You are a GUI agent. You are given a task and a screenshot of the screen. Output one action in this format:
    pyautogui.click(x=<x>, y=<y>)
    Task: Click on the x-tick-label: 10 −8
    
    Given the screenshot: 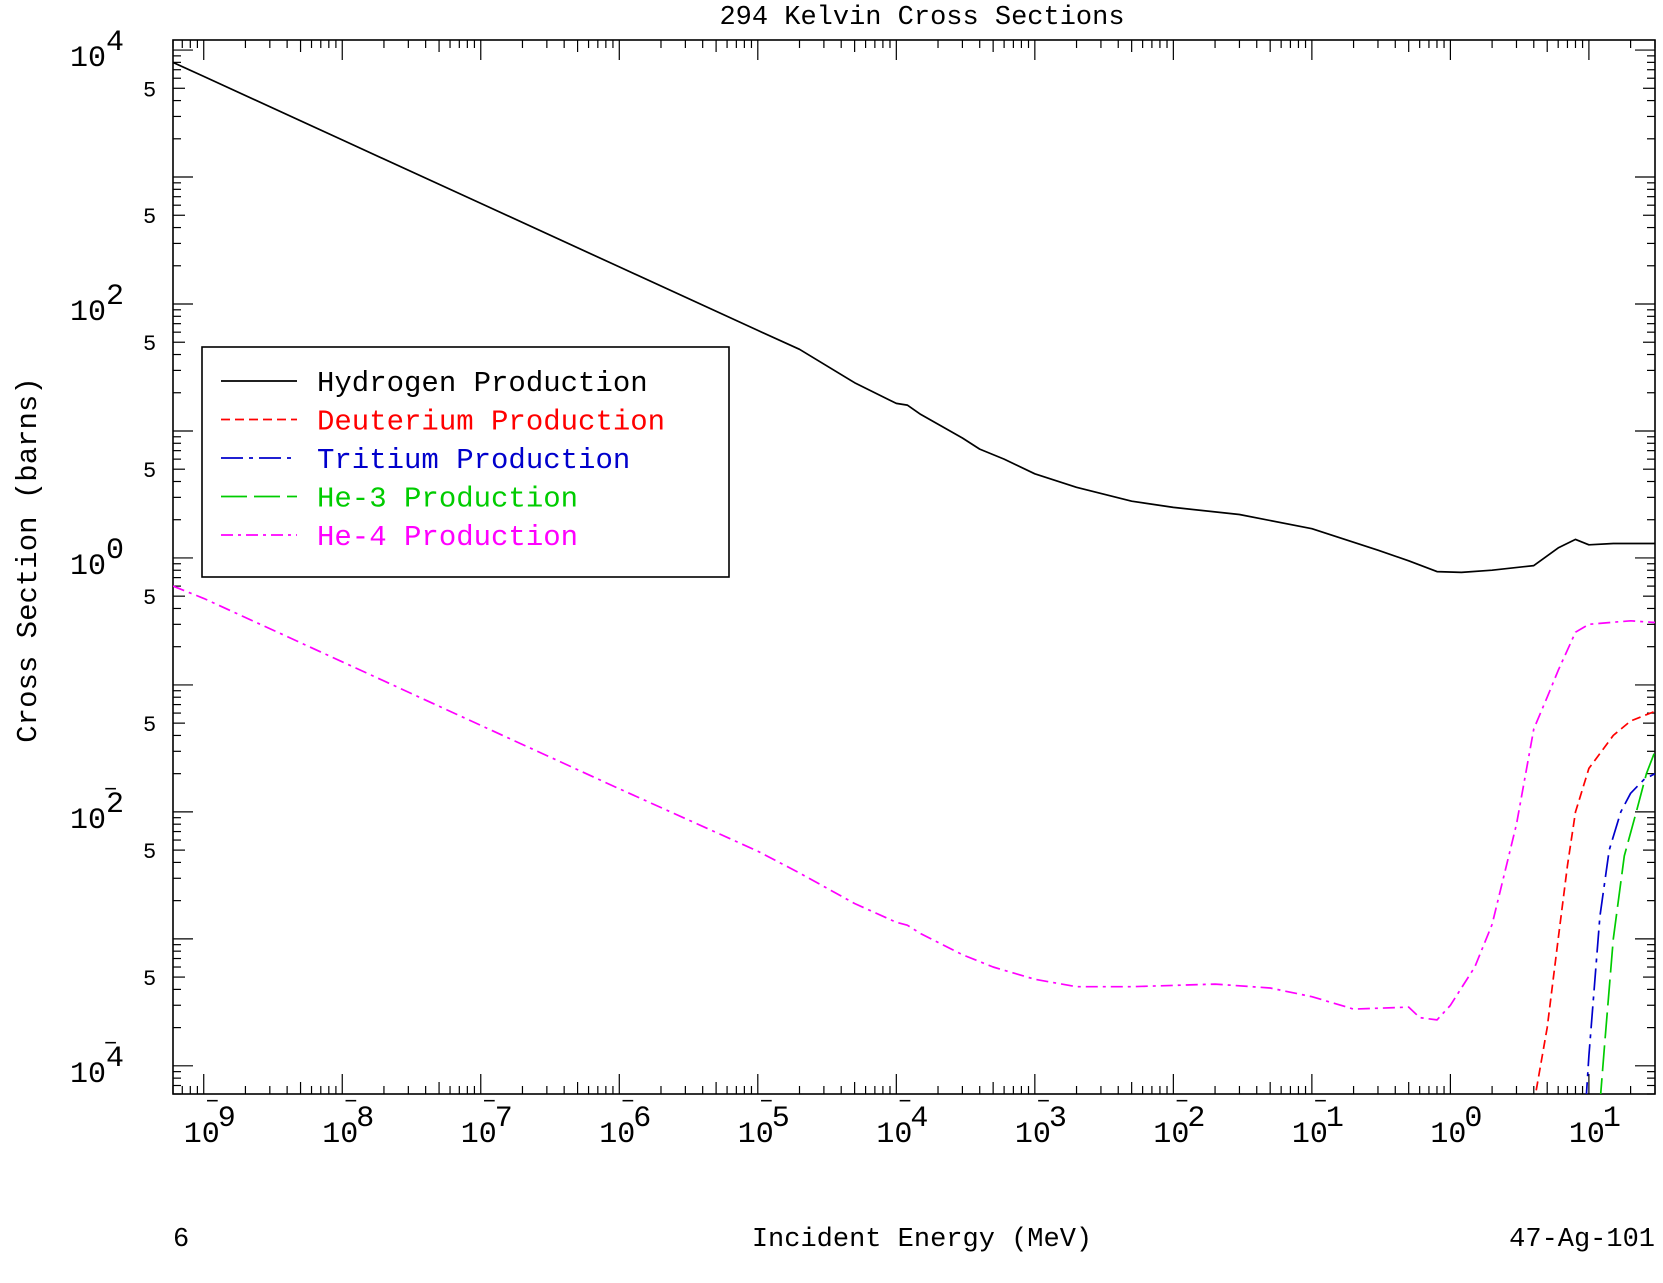 What is the action you would take?
    pyautogui.click(x=348, y=1121)
    